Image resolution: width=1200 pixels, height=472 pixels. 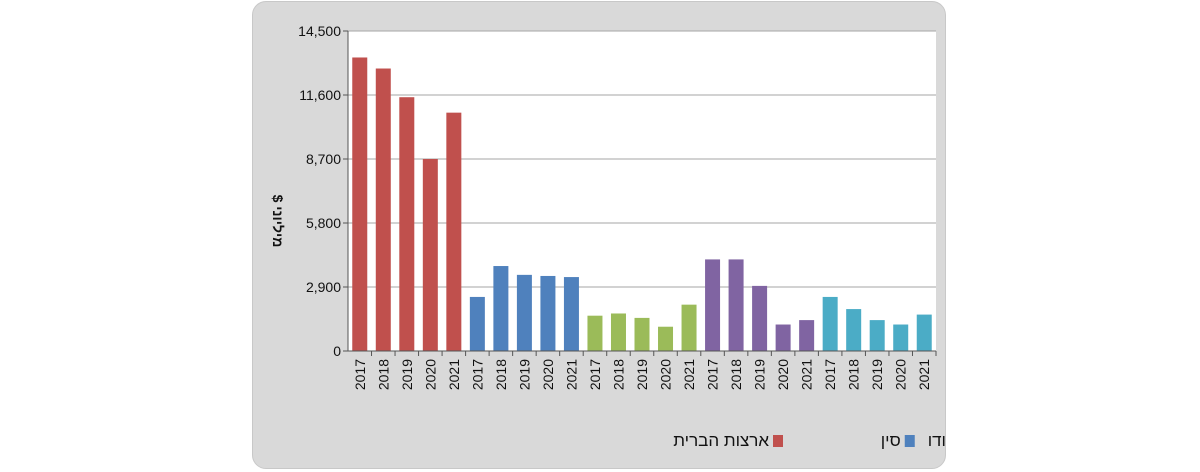 What do you see at coordinates (721, 440) in the screenshot?
I see `legend-label: ארצות הברית` at bounding box center [721, 440].